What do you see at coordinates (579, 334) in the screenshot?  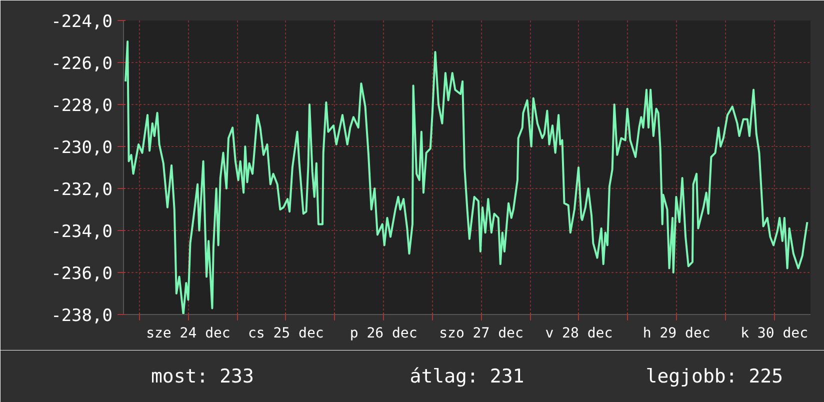 I see `x-tick-label: v 28 dec` at bounding box center [579, 334].